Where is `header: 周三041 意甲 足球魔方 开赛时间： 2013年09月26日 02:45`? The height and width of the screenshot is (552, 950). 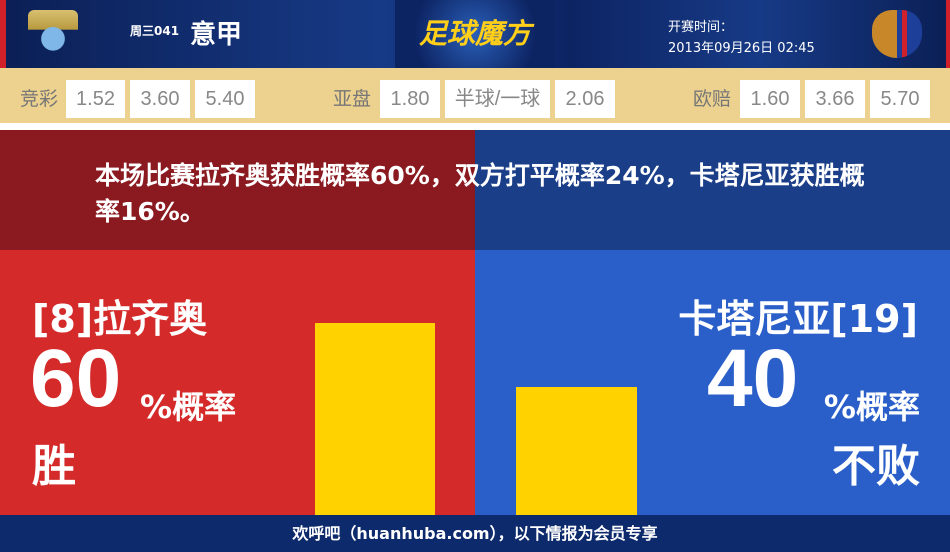
header: 周三041 意甲 足球魔方 开赛时间： 2013年09月26日 02:45 is located at coordinates (475, 34).